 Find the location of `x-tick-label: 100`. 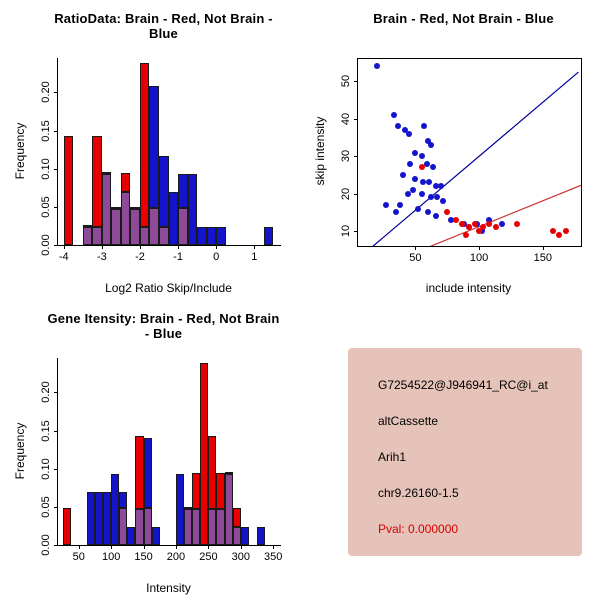

x-tick-label: 100 is located at coordinates (111, 557).